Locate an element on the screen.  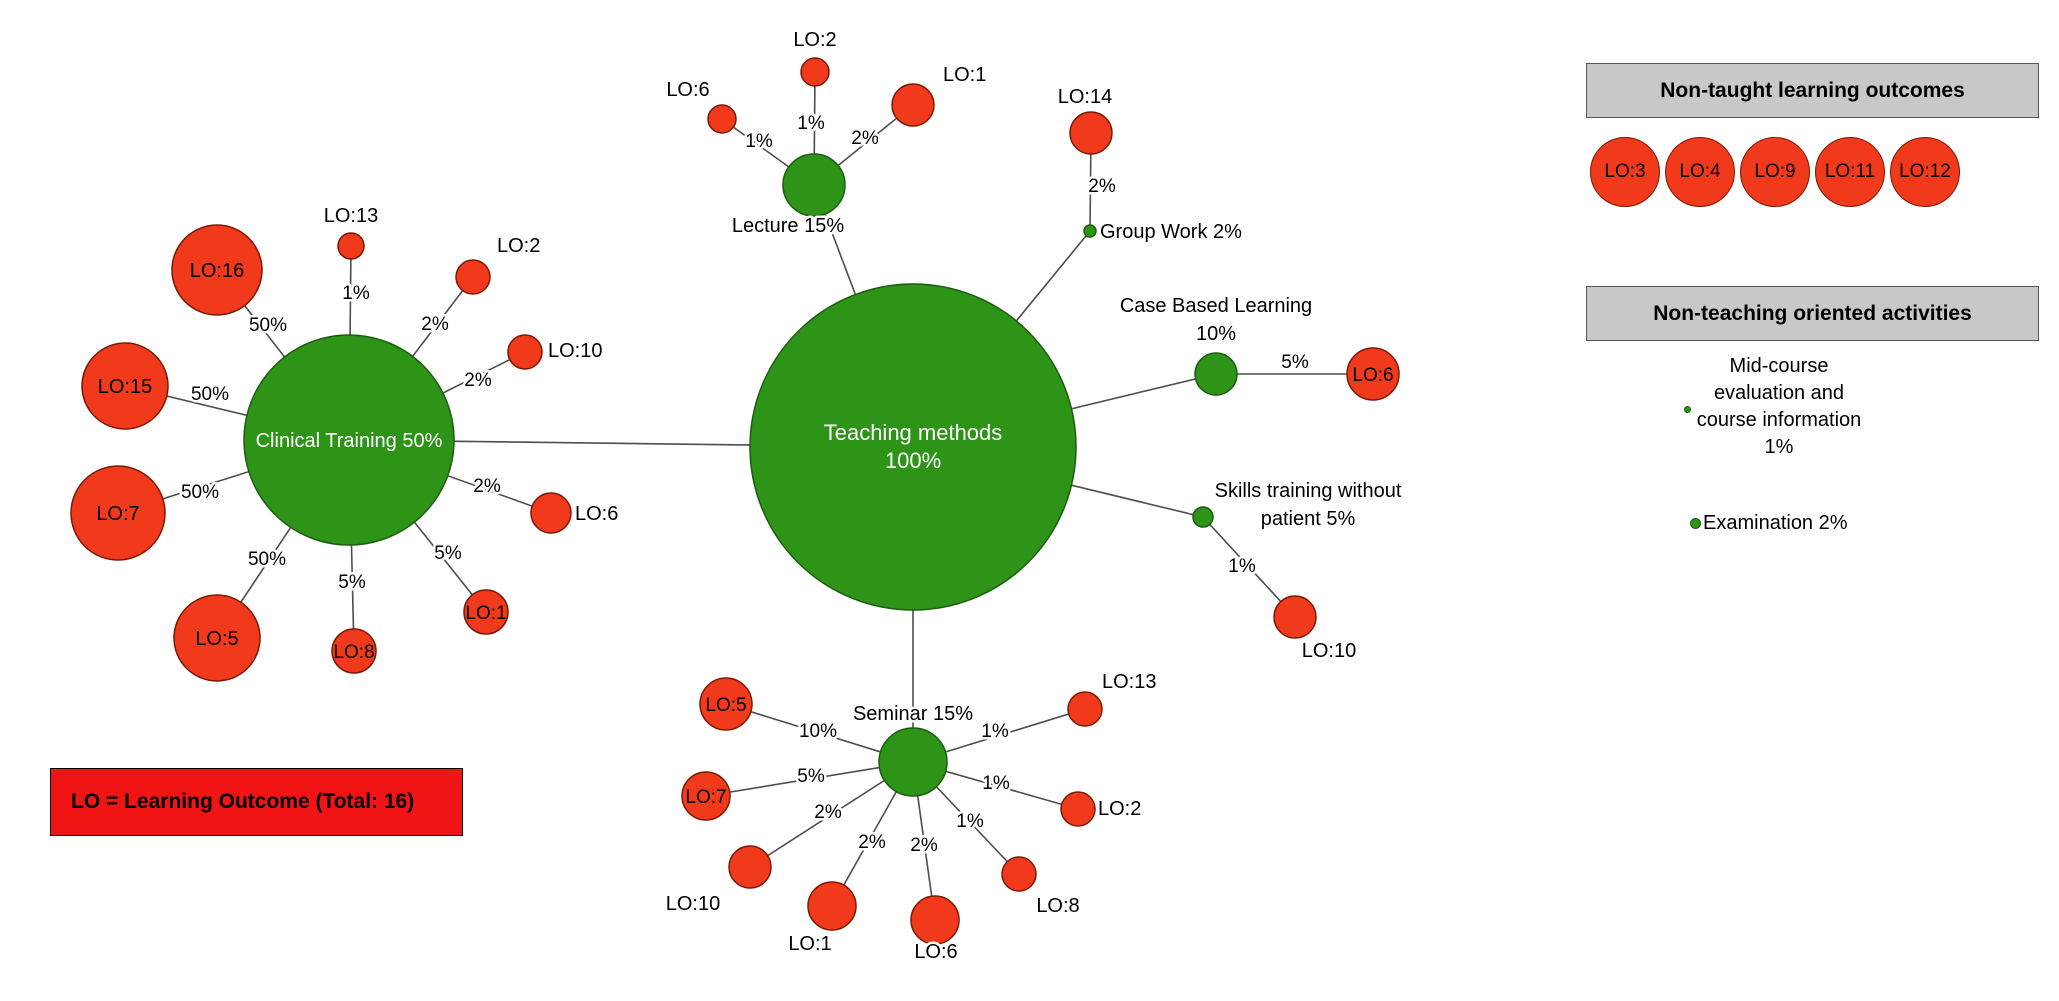
edge-label-seminar-se5: 10% is located at coordinates (818, 731).